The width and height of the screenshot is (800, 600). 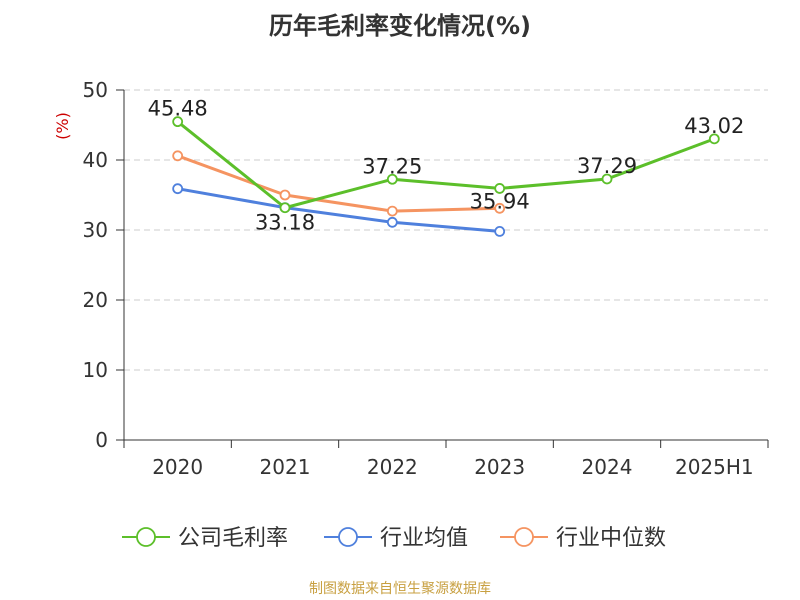 I want to click on y-tick-label: 0, so click(x=101, y=440).